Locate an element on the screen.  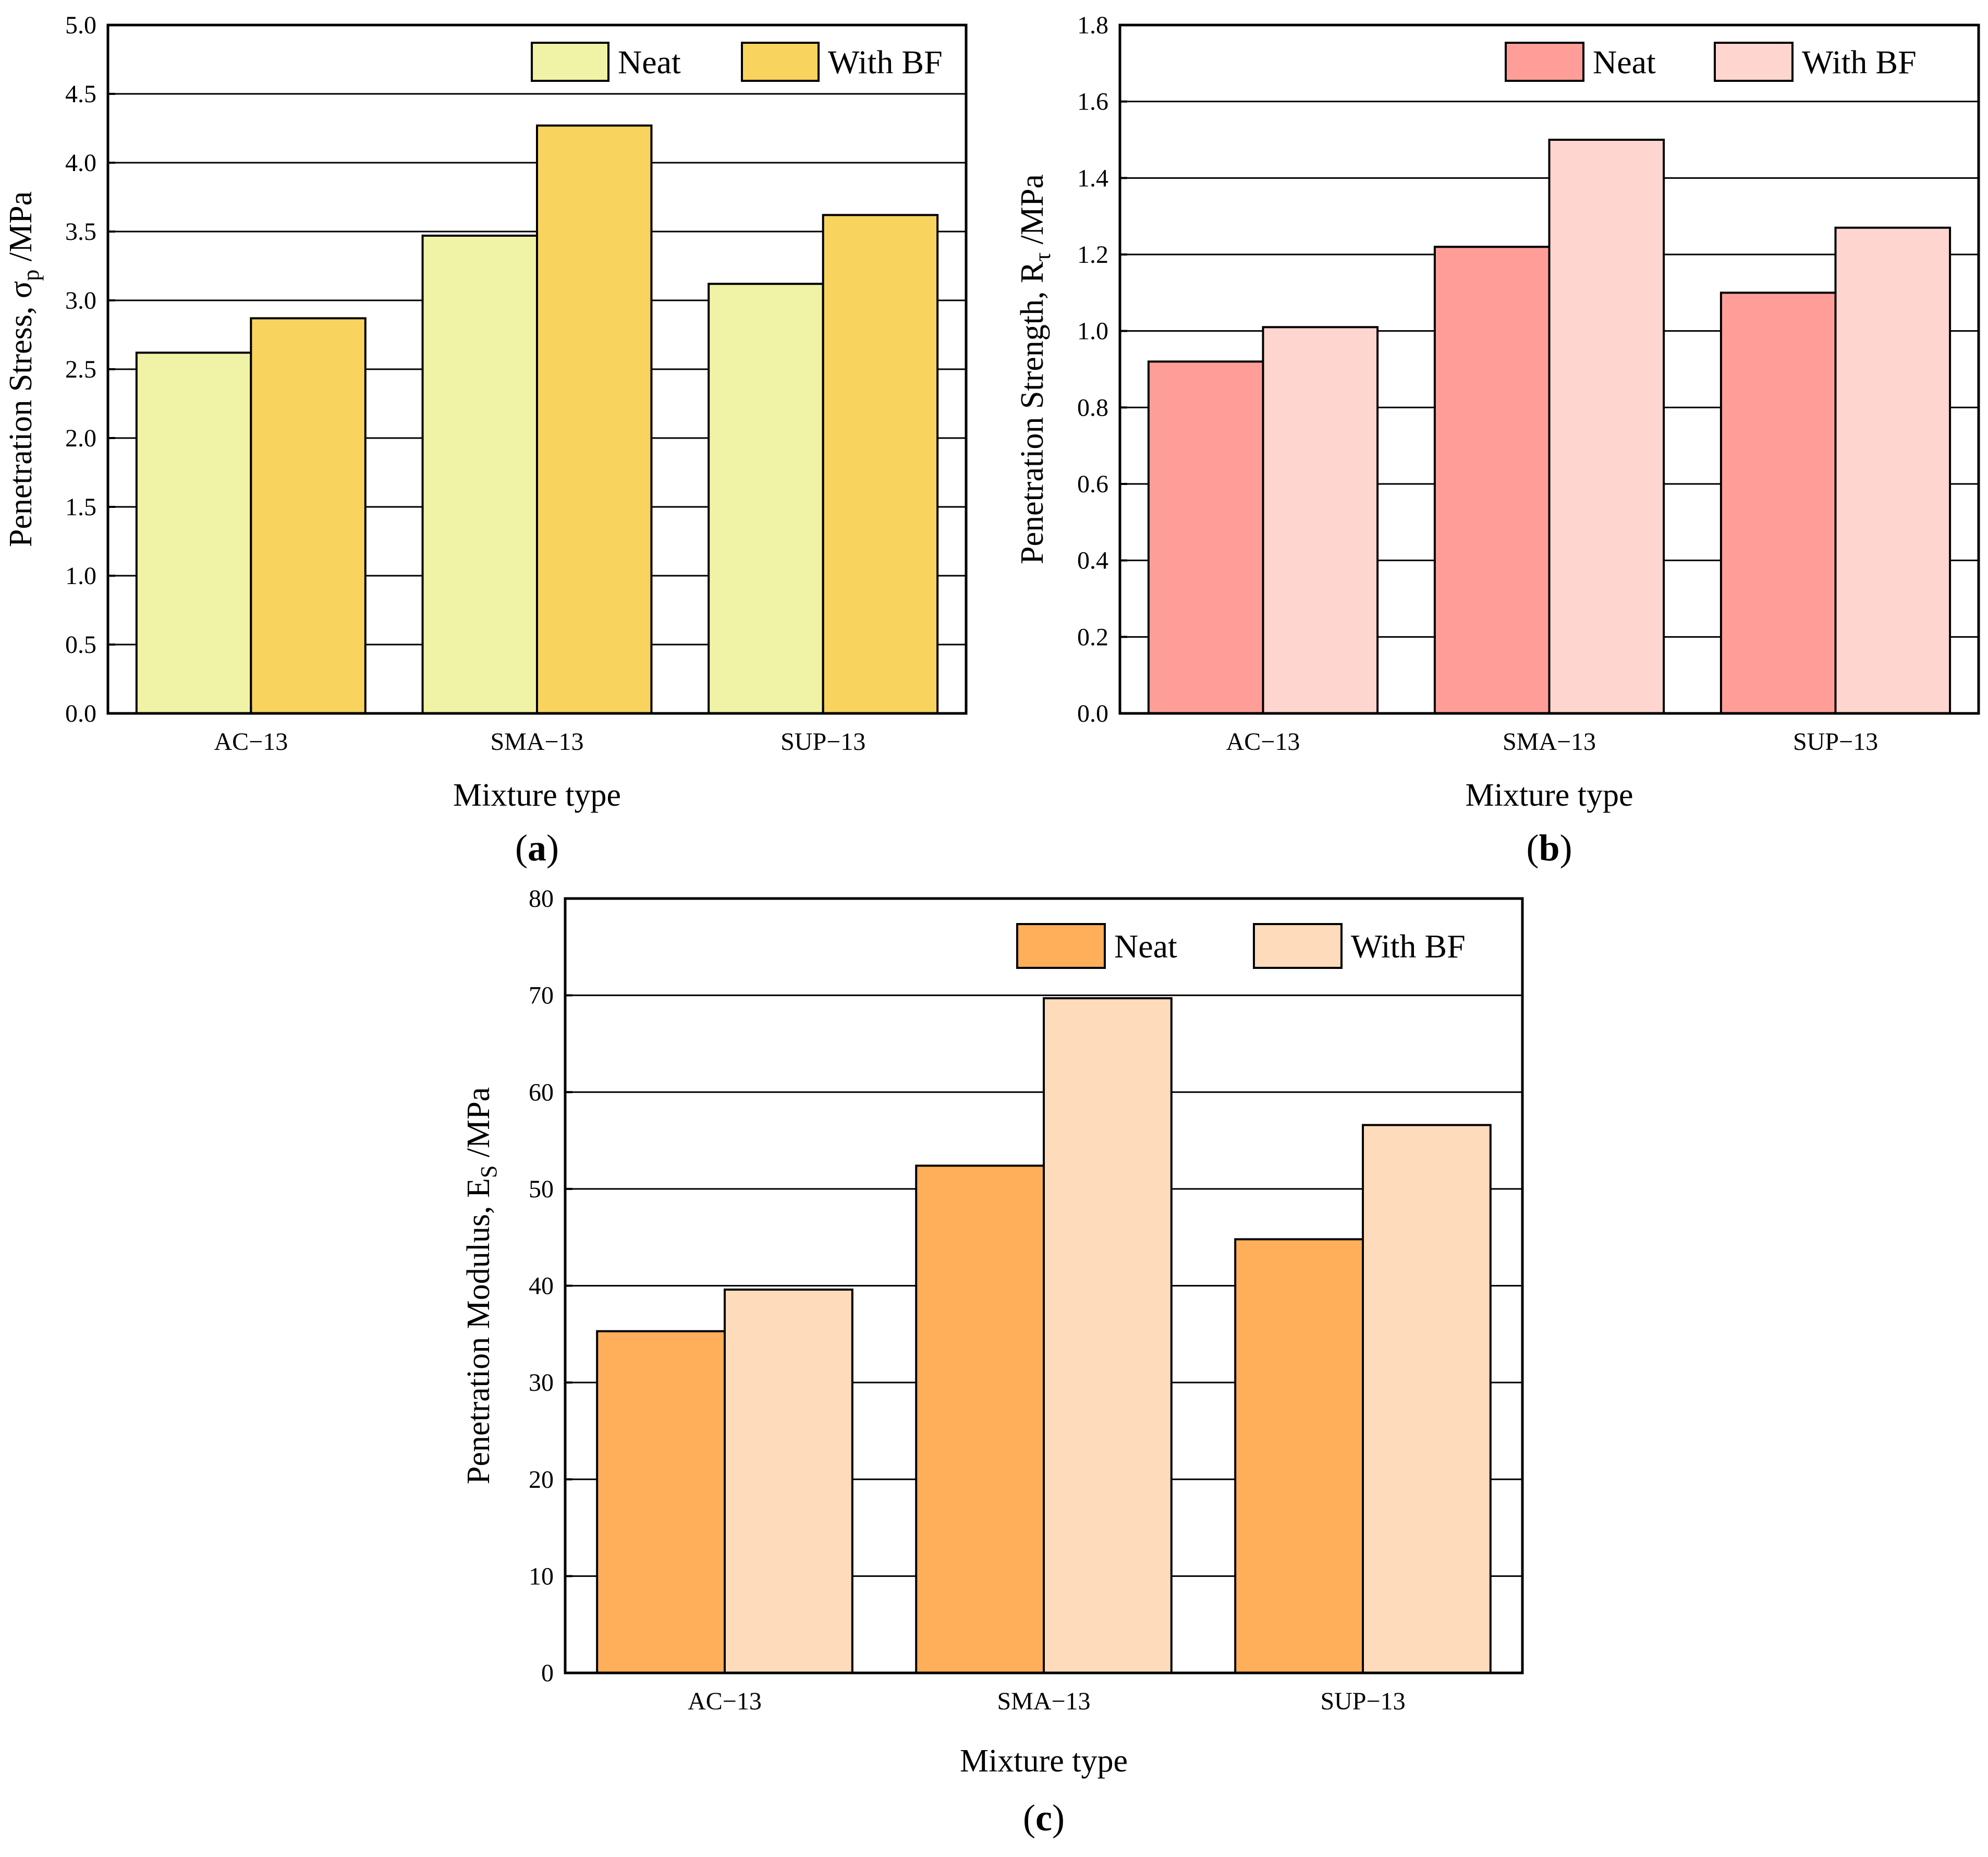
y-tick-label: 30 is located at coordinates (541, 1383).